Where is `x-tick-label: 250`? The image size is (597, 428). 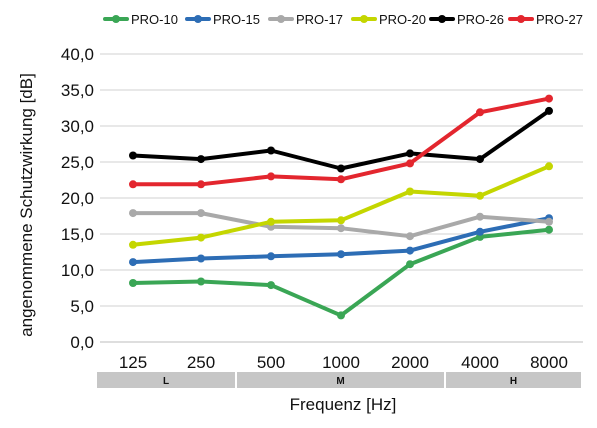
x-tick-label: 250 is located at coordinates (201, 362).